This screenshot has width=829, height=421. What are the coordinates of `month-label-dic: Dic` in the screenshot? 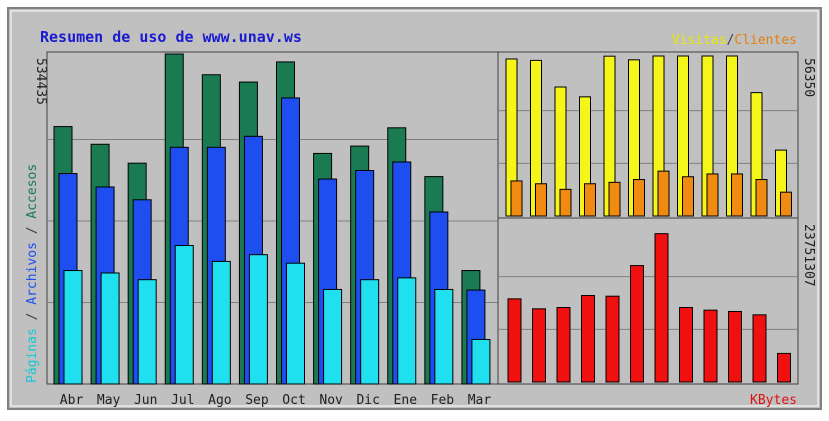 It's located at (367, 400).